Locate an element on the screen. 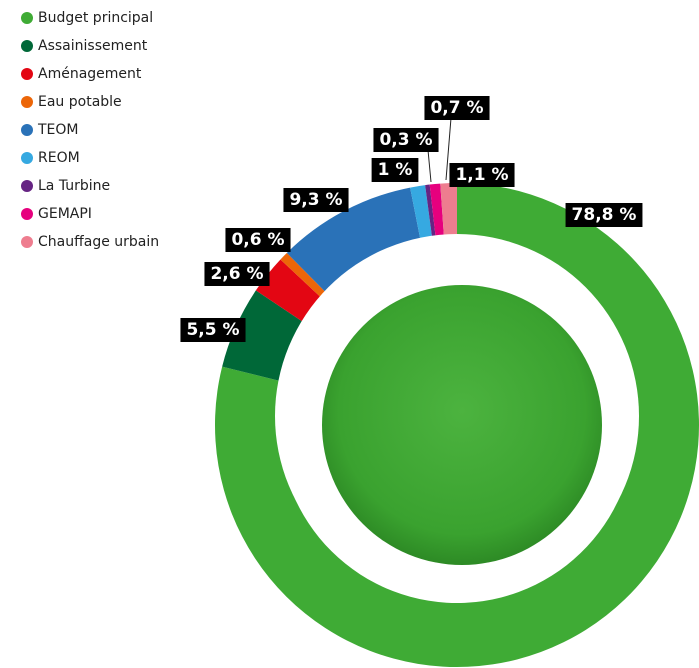 The width and height of the screenshot is (699, 668). value-label: 78,8 % is located at coordinates (604, 215).